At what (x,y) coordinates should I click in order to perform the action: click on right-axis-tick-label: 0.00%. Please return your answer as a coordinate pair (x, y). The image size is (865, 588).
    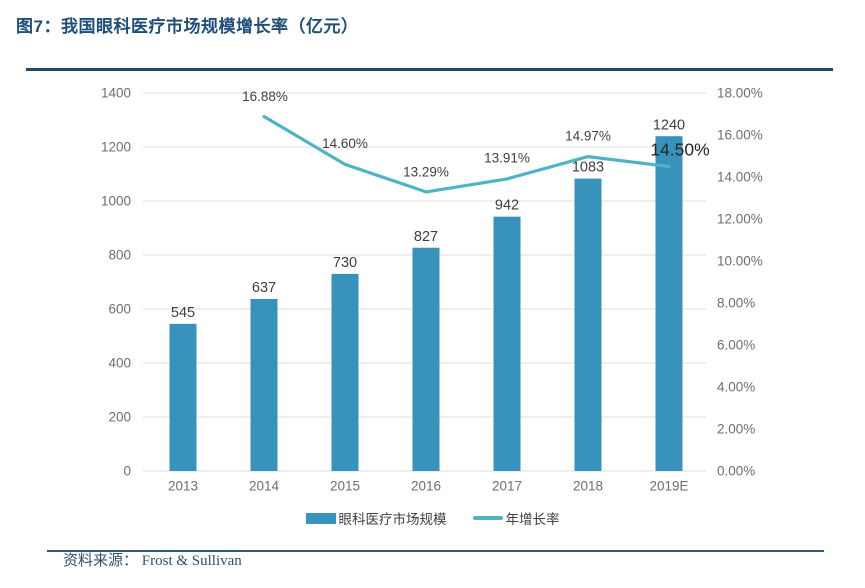
    Looking at the image, I should click on (736, 471).